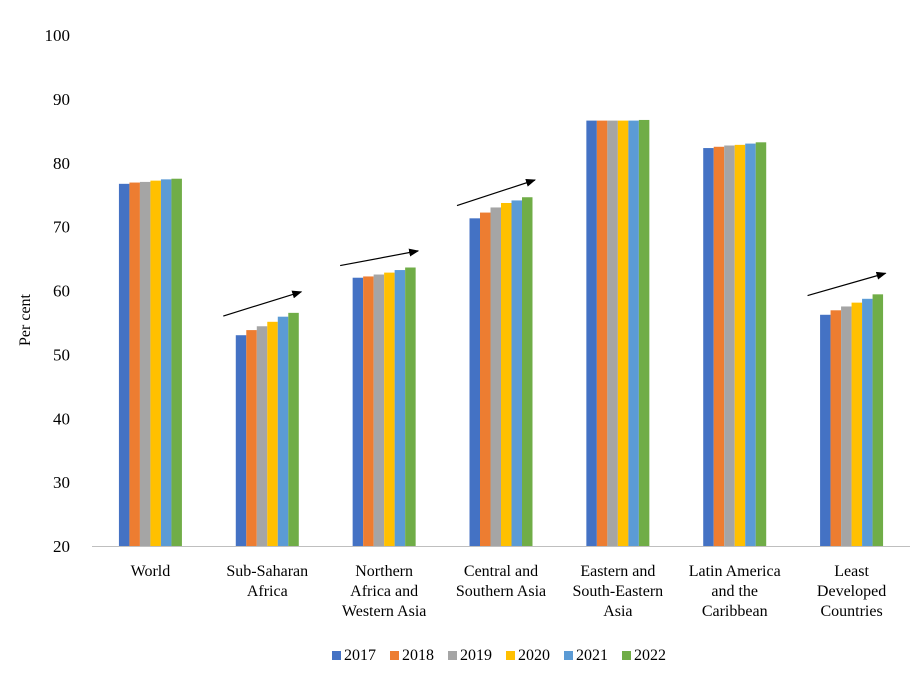 This screenshot has width=913, height=682. What do you see at coordinates (267, 581) in the screenshot?
I see `x-tick-label: Sub-Saharan Africa` at bounding box center [267, 581].